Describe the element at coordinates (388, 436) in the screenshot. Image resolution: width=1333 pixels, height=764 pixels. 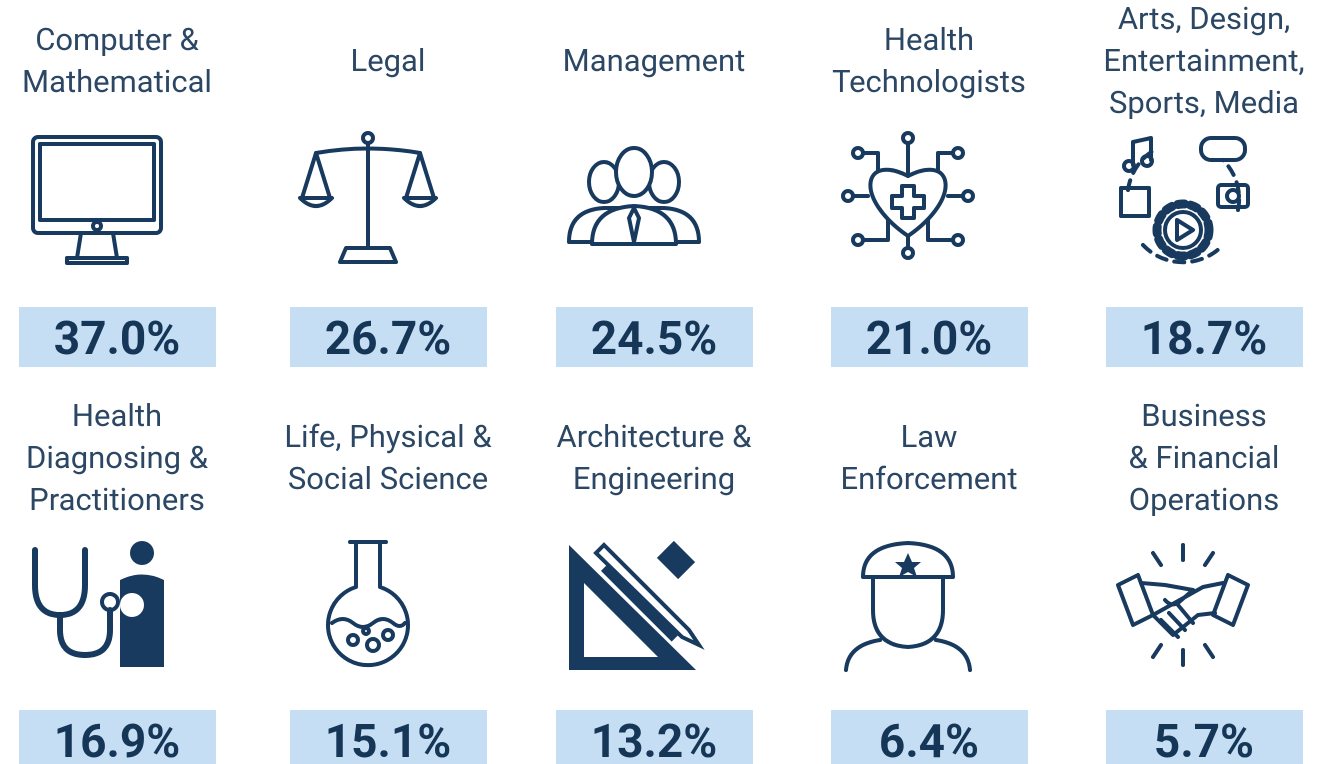
I see `category-label: Life, Physical &` at that location.